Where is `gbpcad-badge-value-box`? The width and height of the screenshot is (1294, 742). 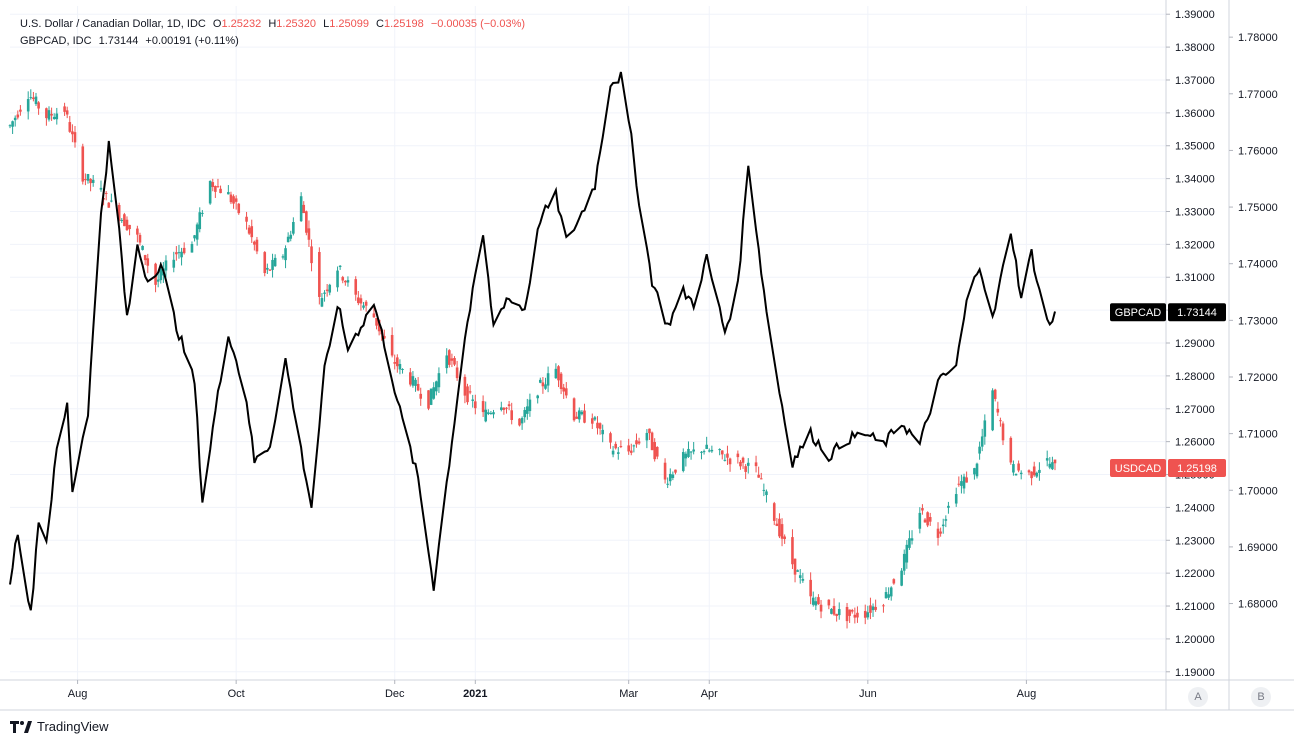 gbpcad-badge-value-box is located at coordinates (1197, 312).